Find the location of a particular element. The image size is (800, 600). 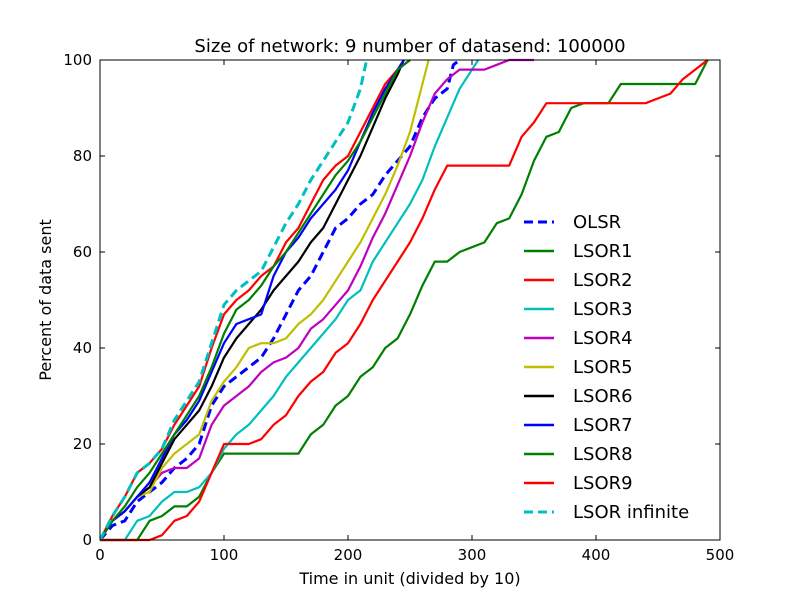

legend-label: LSOR6 is located at coordinates (603, 396).